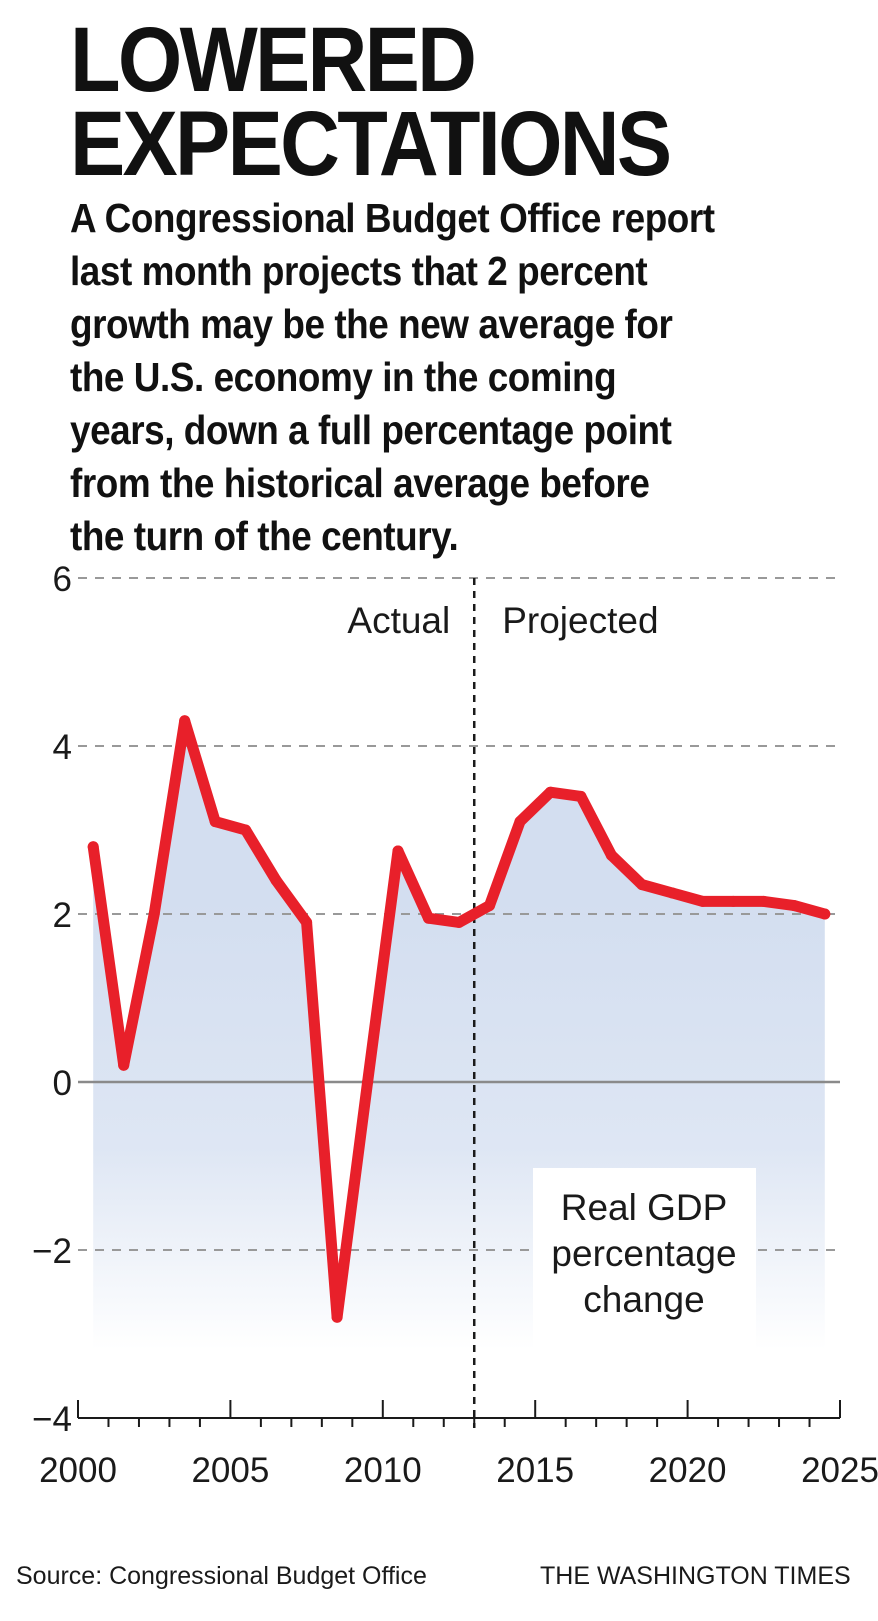 The width and height of the screenshot is (878, 1621). I want to click on deck-line: last month projects that 2 percent, so click(359, 271).